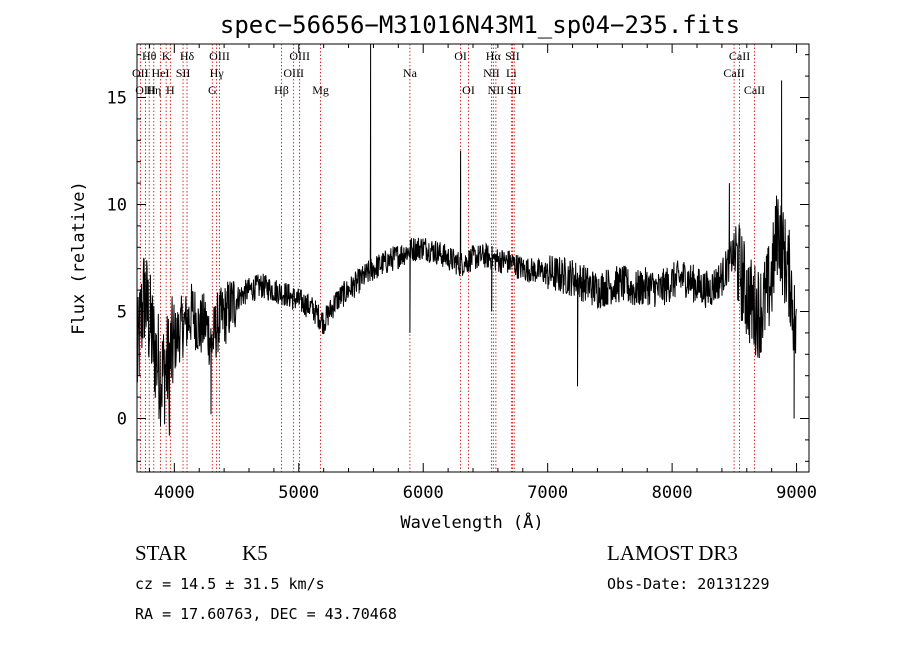  Describe the element at coordinates (161, 73) in the screenshot. I see `spectral-line-label: HeI` at that location.